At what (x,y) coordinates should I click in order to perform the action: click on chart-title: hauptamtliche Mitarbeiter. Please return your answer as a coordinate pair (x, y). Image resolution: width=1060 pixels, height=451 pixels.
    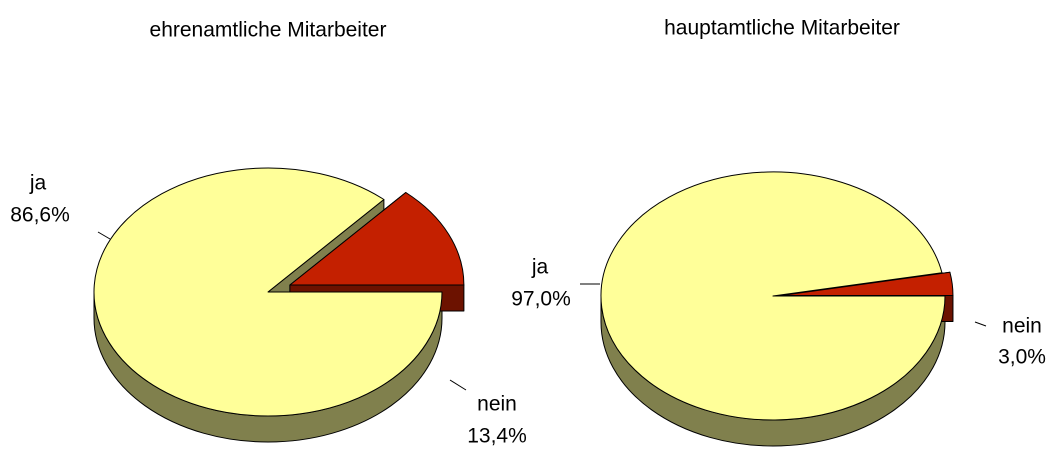
    Looking at the image, I should click on (782, 28).